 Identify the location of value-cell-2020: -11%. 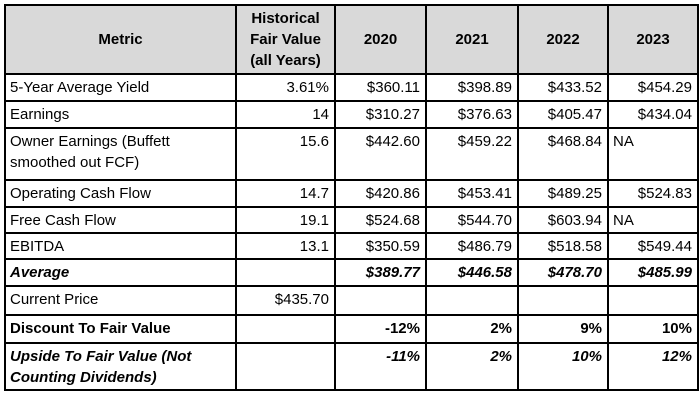
(380, 366).